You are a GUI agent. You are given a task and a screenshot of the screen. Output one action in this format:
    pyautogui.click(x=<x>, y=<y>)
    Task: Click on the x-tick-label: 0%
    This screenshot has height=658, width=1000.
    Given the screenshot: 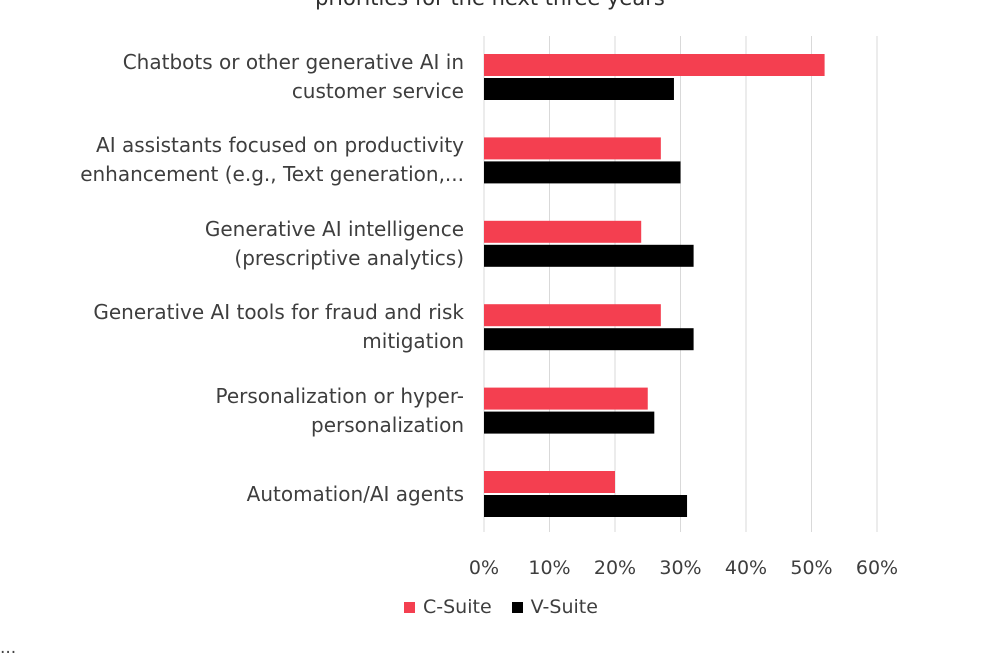 What is the action you would take?
    pyautogui.click(x=484, y=568)
    